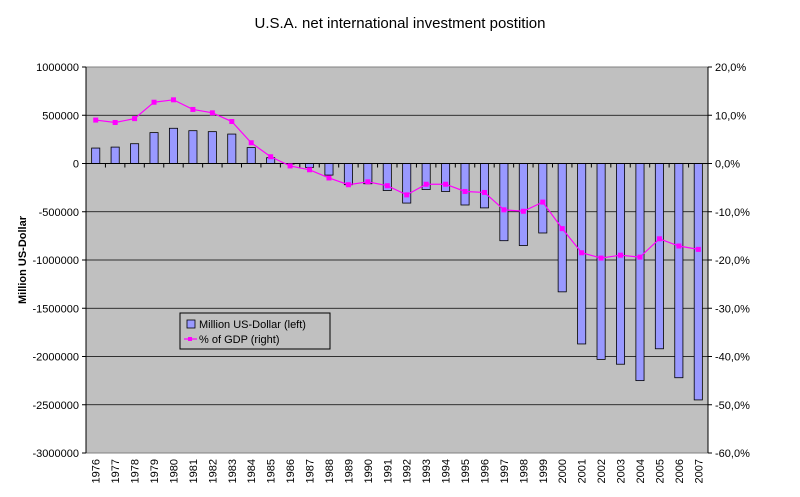  What do you see at coordinates (732, 261) in the screenshot?
I see `y2-tick-label: -20,0%` at bounding box center [732, 261].